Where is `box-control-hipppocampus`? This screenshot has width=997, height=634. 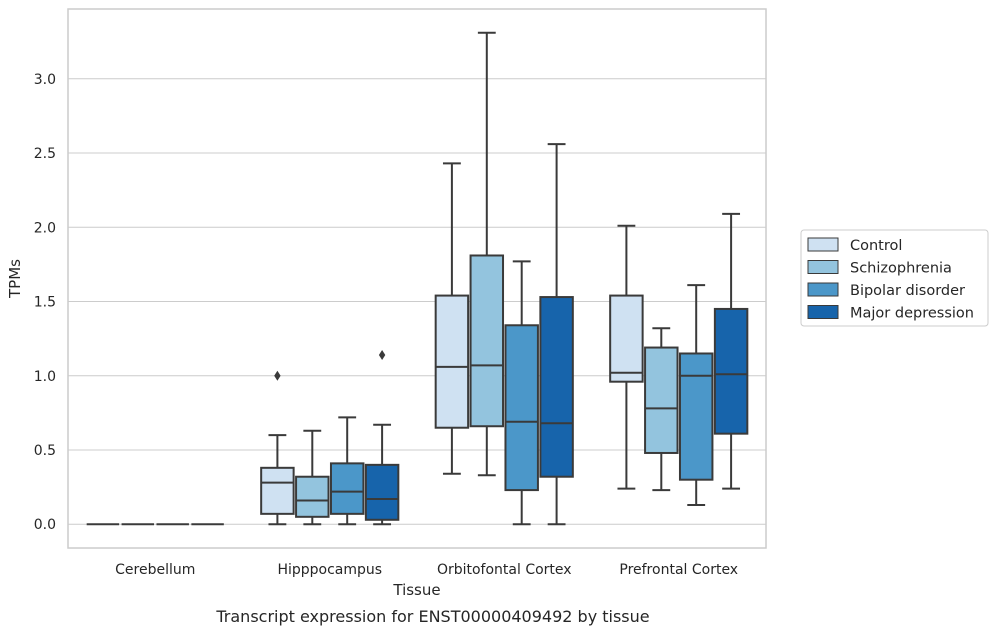 box-control-hipppocampus is located at coordinates (277, 448).